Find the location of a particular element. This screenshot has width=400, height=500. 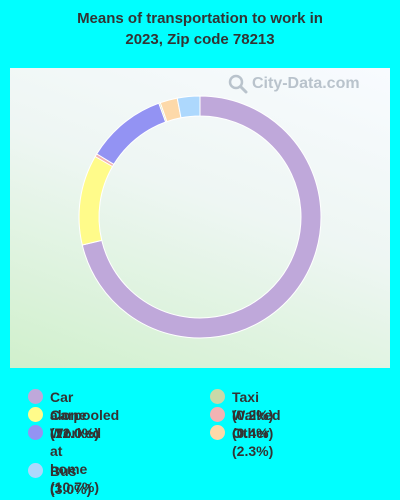

legend-item-bus: Bus (3.0%) is located at coordinates (59, 480).